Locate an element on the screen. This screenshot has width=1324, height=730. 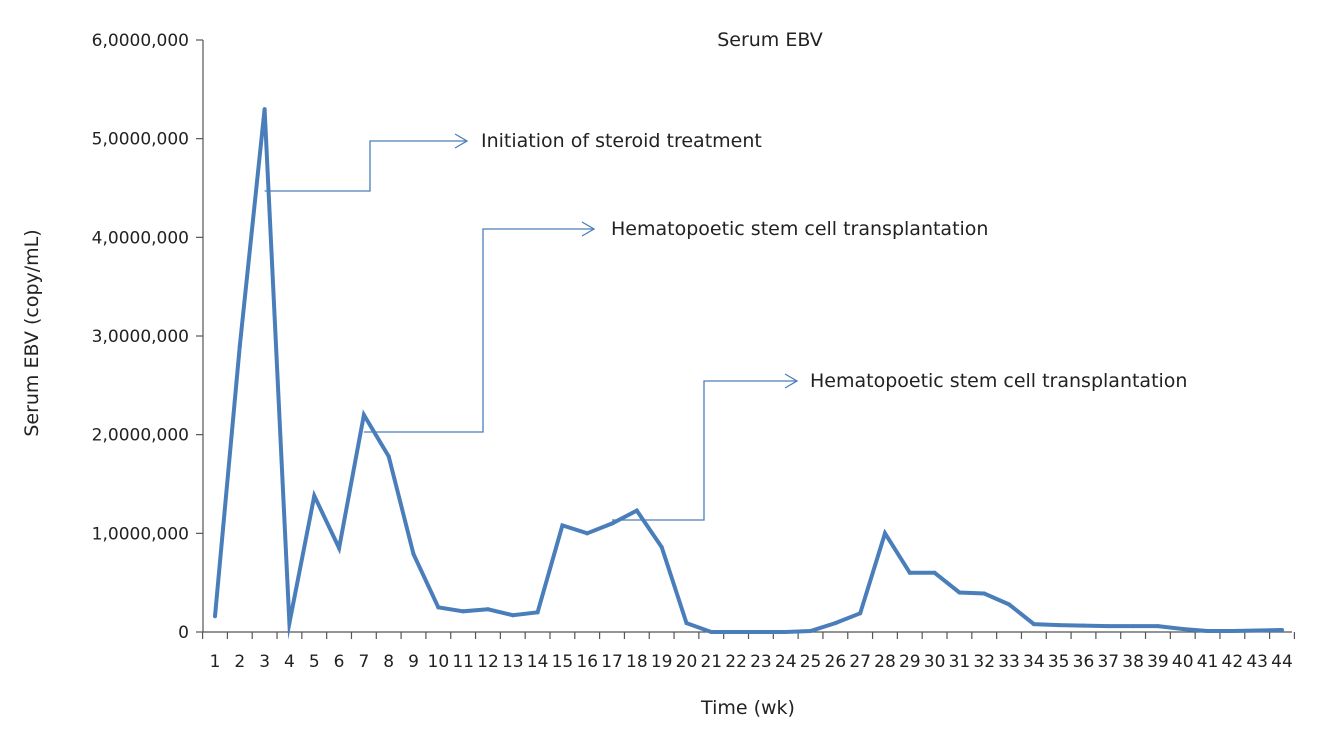
x-tick-label: 29 is located at coordinates (910, 662).